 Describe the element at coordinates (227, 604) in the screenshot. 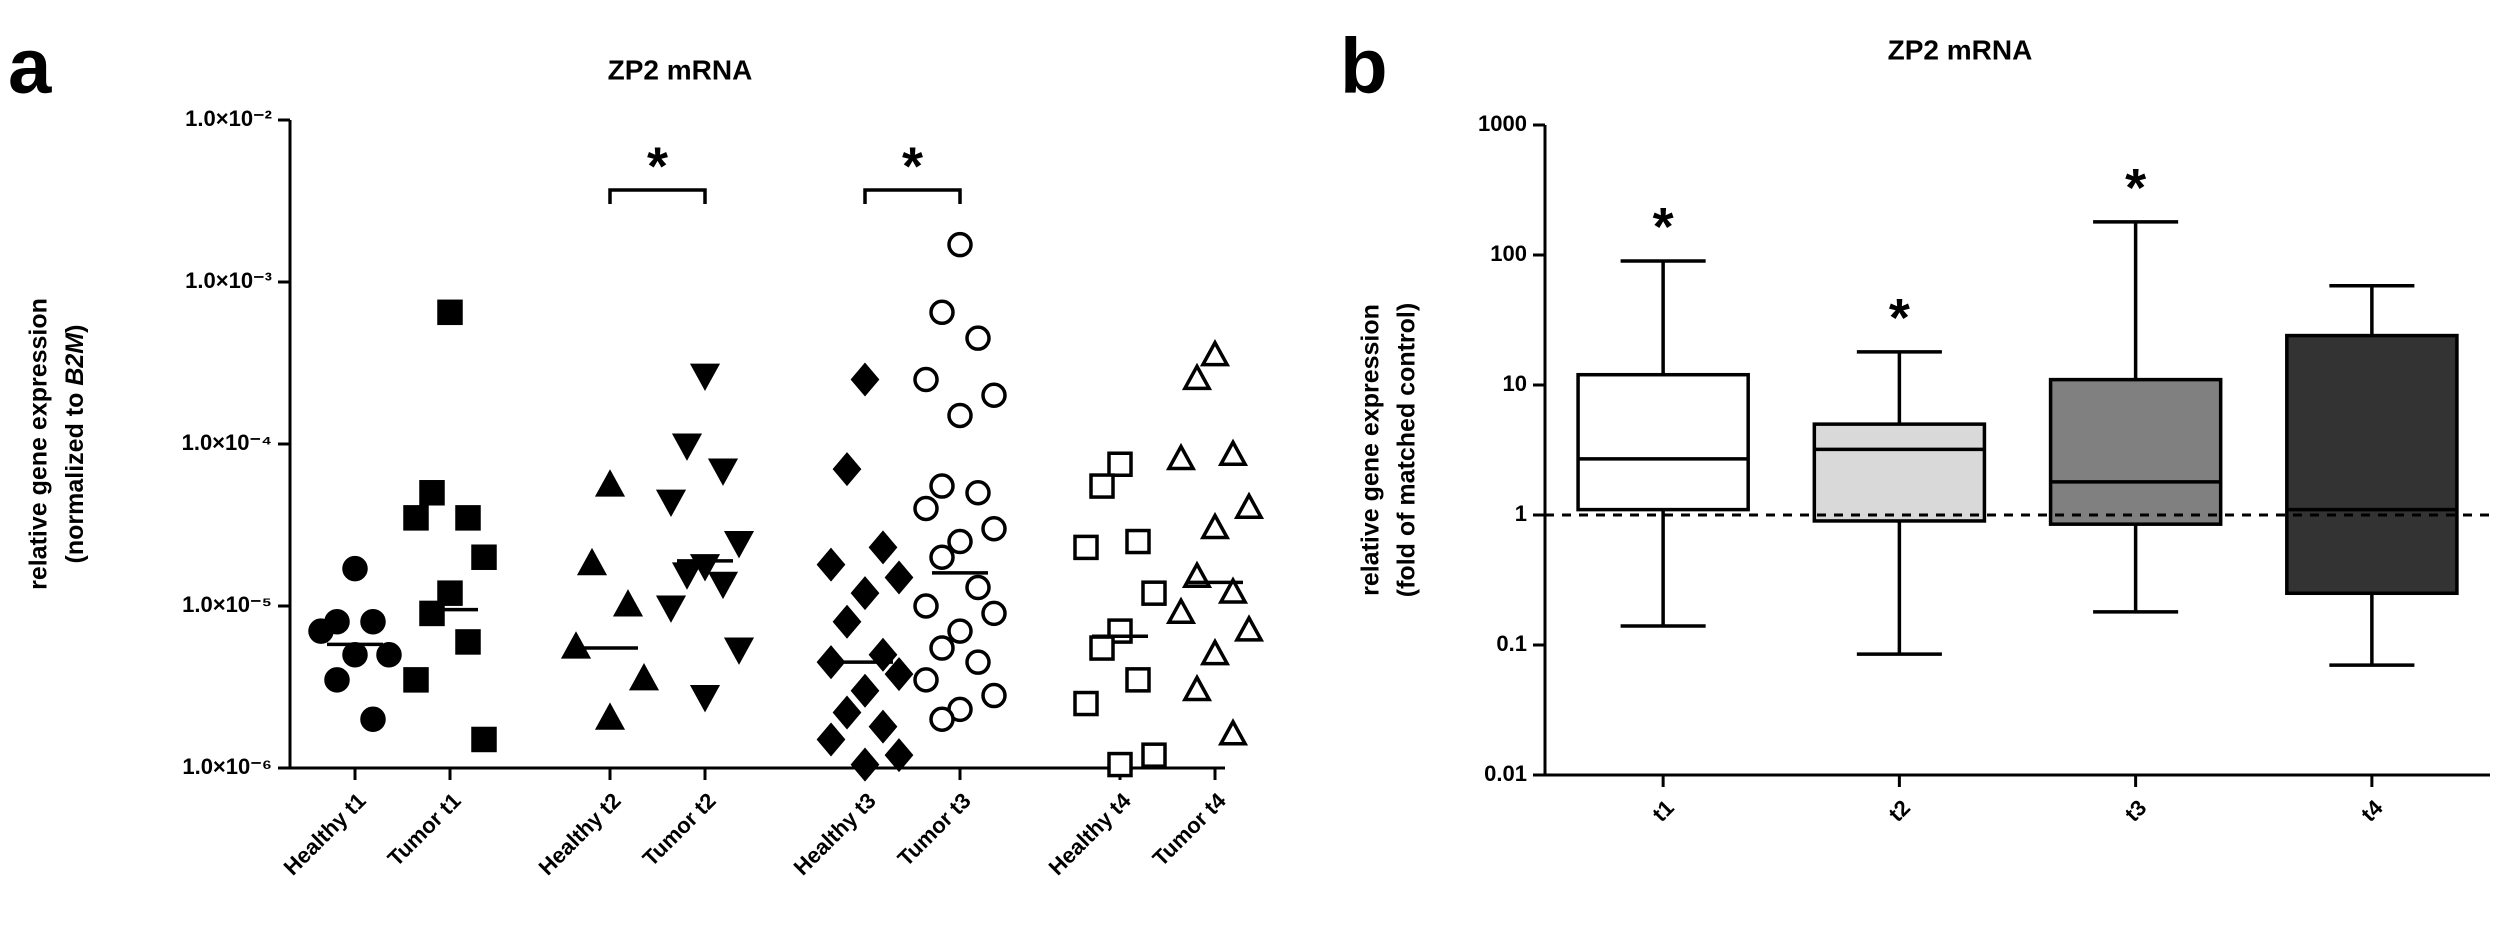

I see `y-tick-label: 1.0×10⁻⁵` at that location.